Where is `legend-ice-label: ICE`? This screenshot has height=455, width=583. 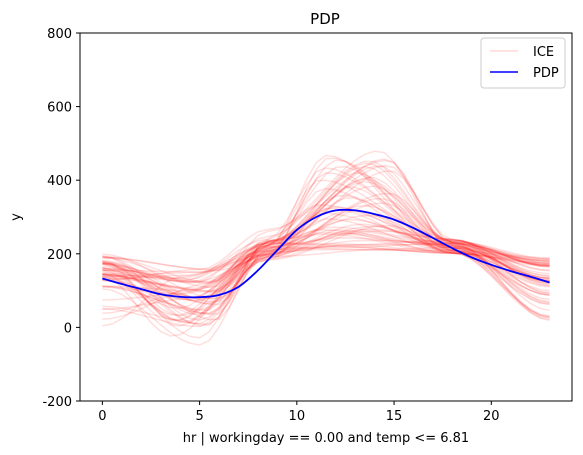 legend-ice-label: ICE is located at coordinates (543, 52).